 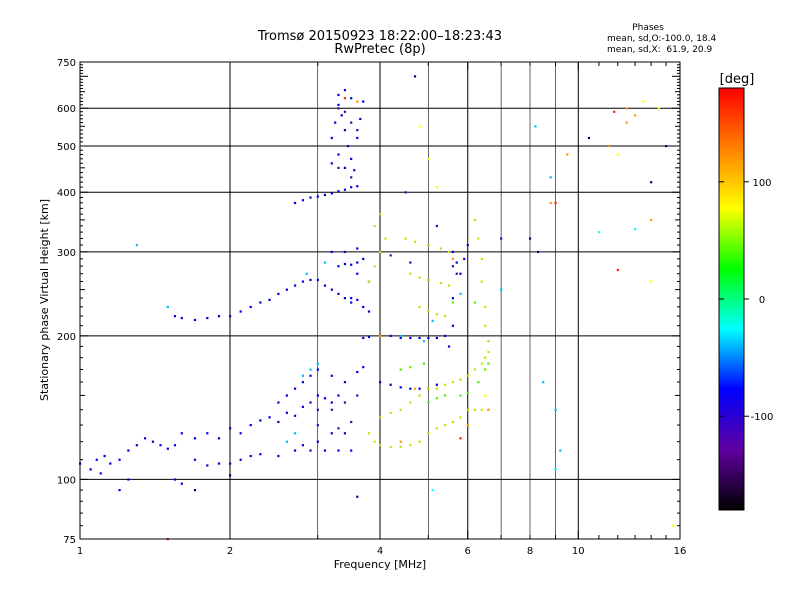 What do you see at coordinates (66, 109) in the screenshot?
I see `y-tick-label: 600` at bounding box center [66, 109].